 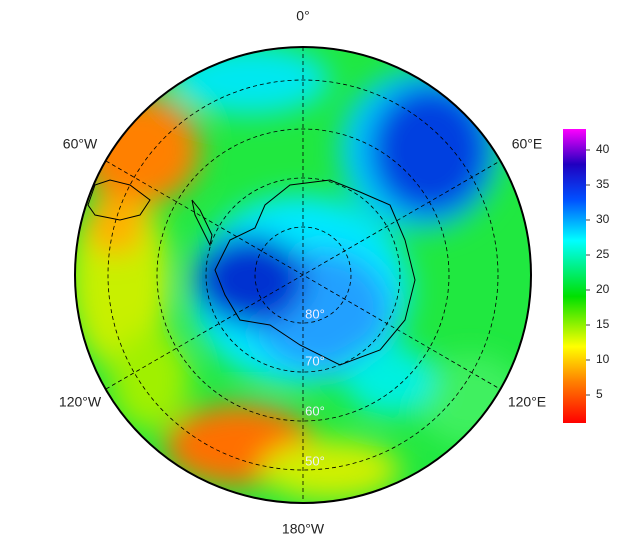 I want to click on colorbar-tick-label: 35, so click(x=603, y=184).